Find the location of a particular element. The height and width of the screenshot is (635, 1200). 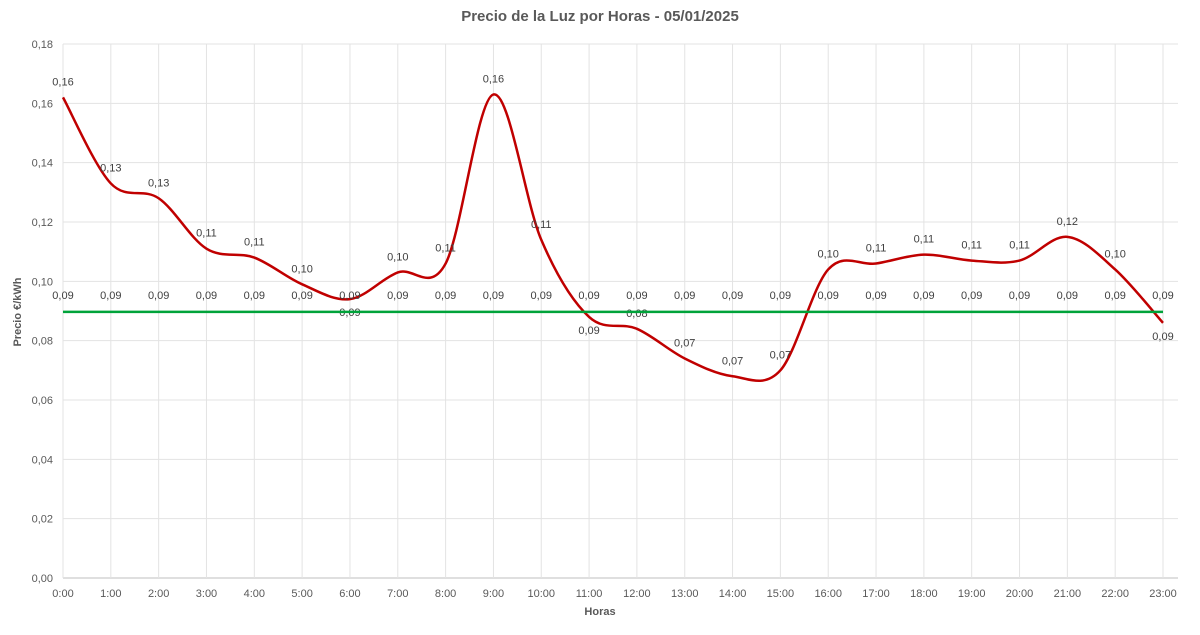

x-tick-label: 14:00 is located at coordinates (733, 594).